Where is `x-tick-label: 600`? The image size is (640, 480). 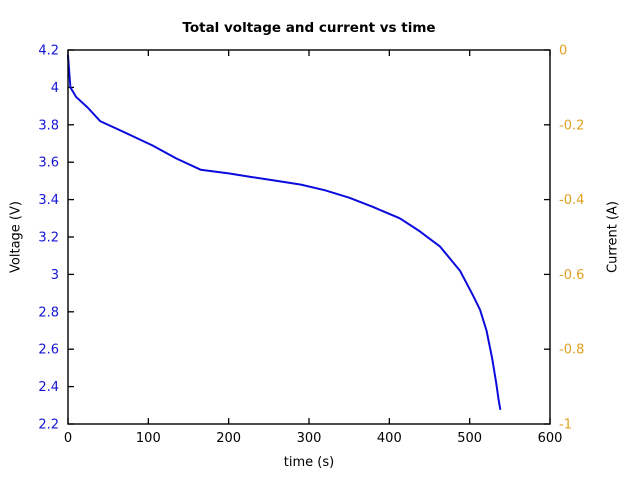
x-tick-label: 600 is located at coordinates (550, 438).